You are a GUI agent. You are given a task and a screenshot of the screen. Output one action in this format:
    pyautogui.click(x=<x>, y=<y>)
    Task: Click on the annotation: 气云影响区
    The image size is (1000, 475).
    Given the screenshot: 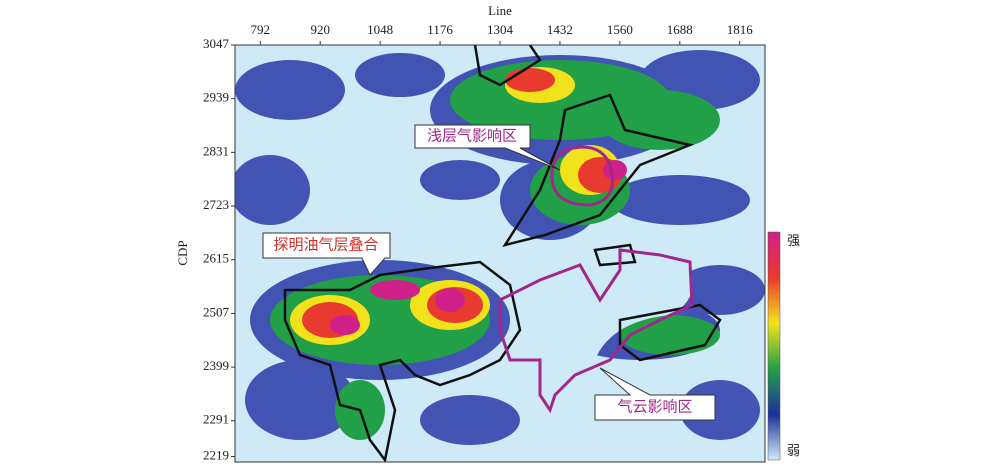 What is the action you would take?
    pyautogui.click(x=655, y=394)
    